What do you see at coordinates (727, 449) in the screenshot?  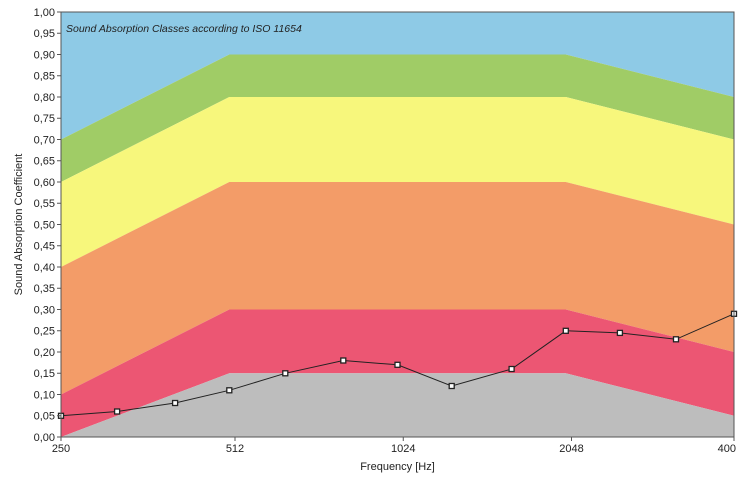 I see `x-tick-label: 400` at bounding box center [727, 449].